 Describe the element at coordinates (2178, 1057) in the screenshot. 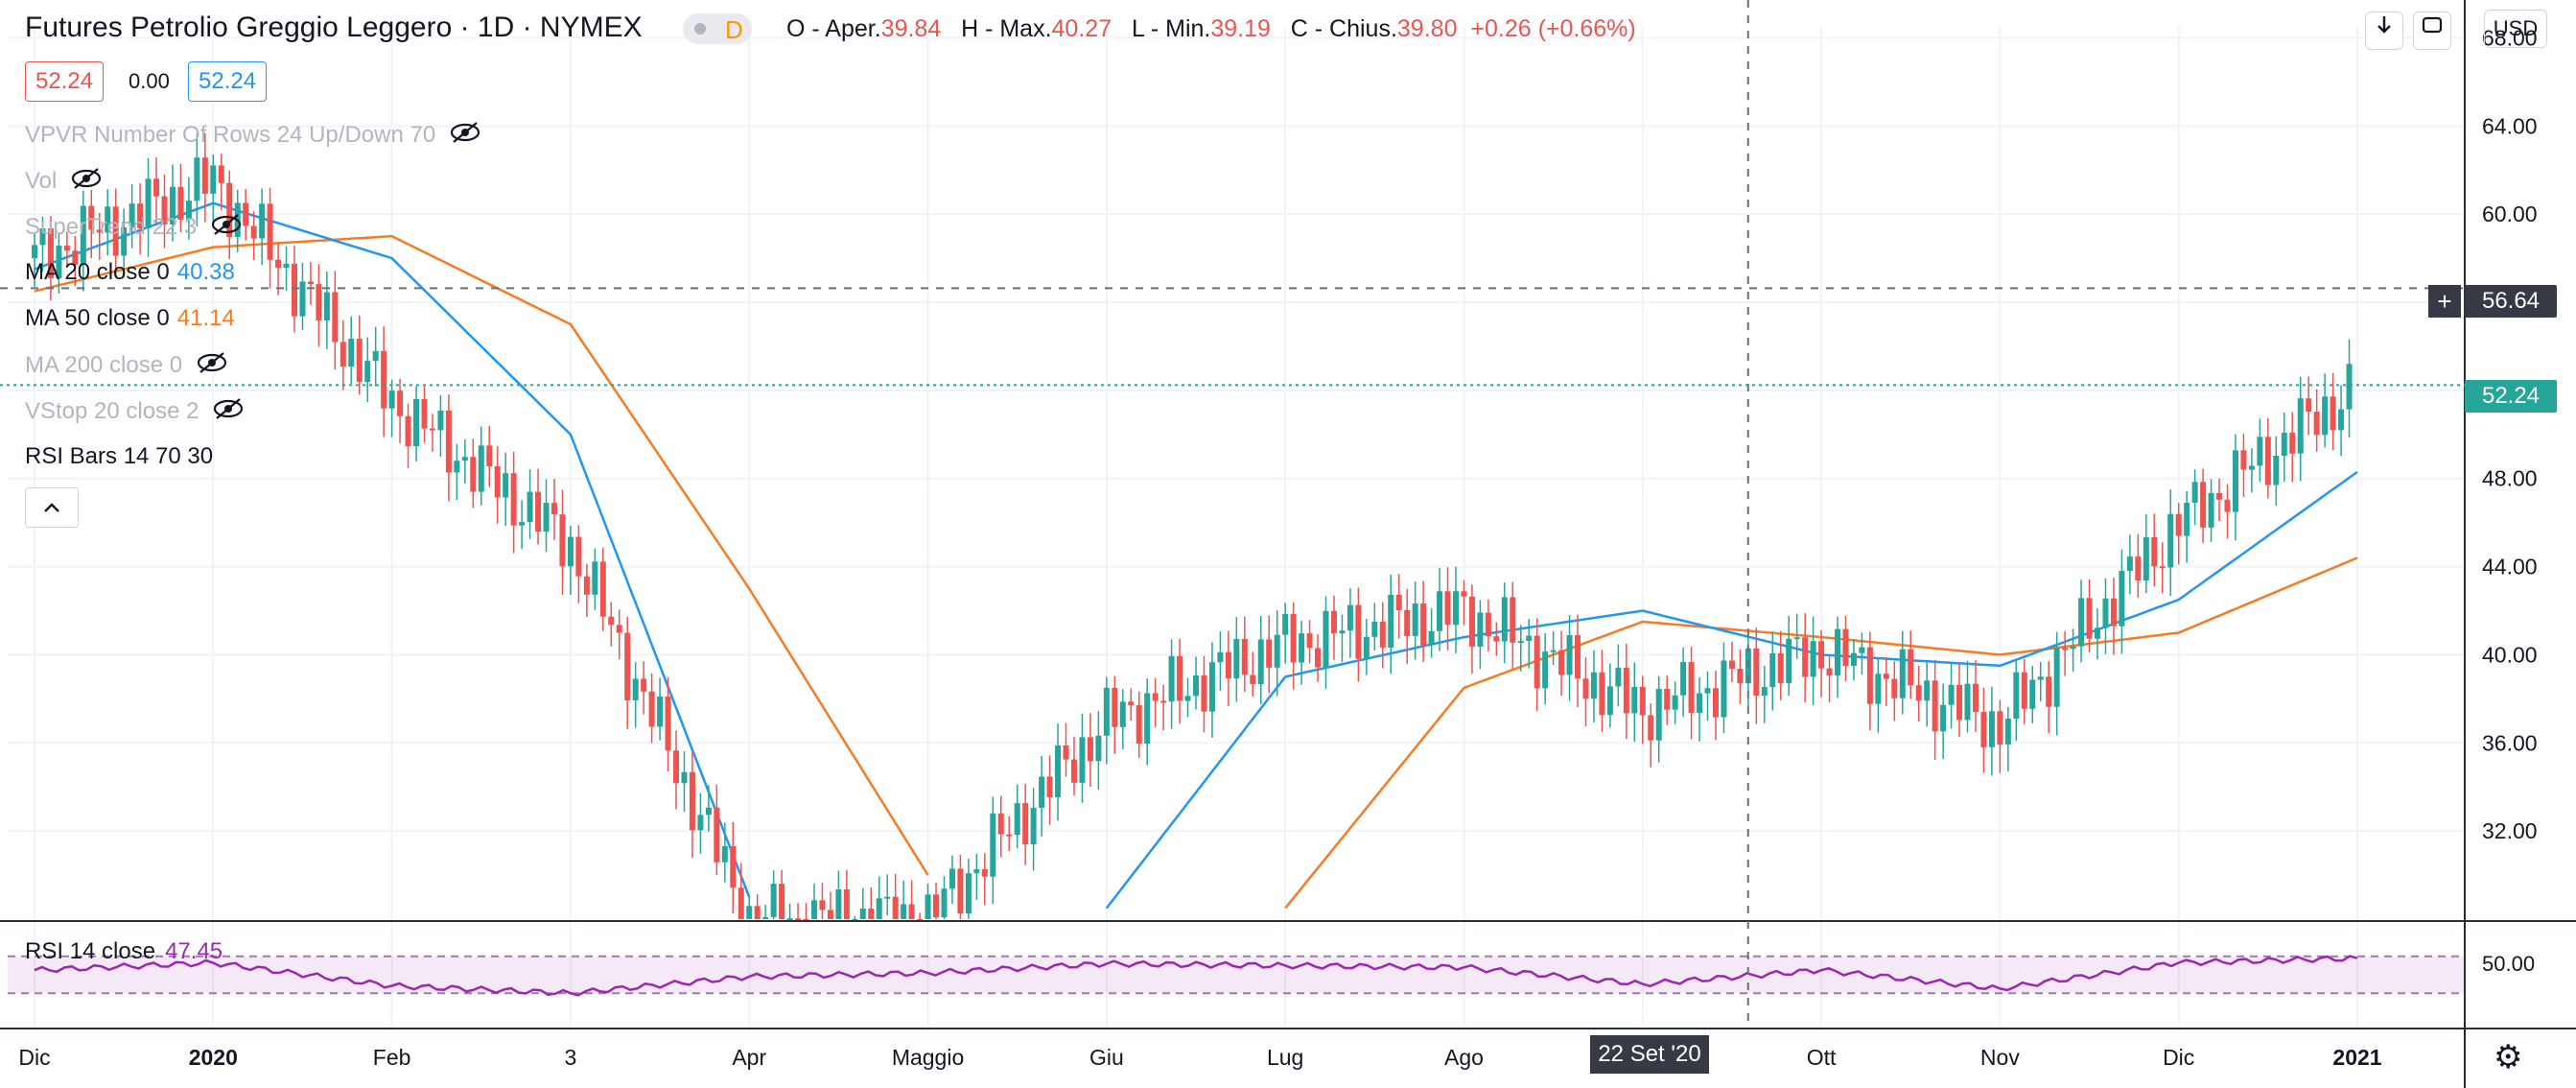

I see `time-axis-tick: Dic` at that location.